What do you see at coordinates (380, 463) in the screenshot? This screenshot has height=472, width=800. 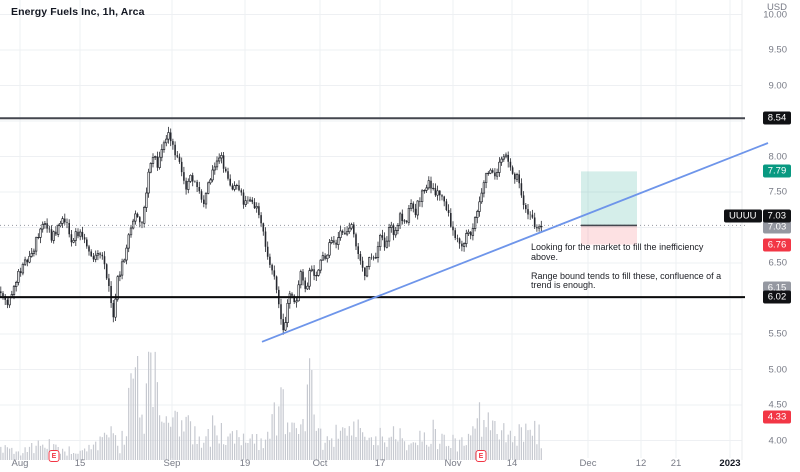 I see `date-tick-label: 17` at bounding box center [380, 463].